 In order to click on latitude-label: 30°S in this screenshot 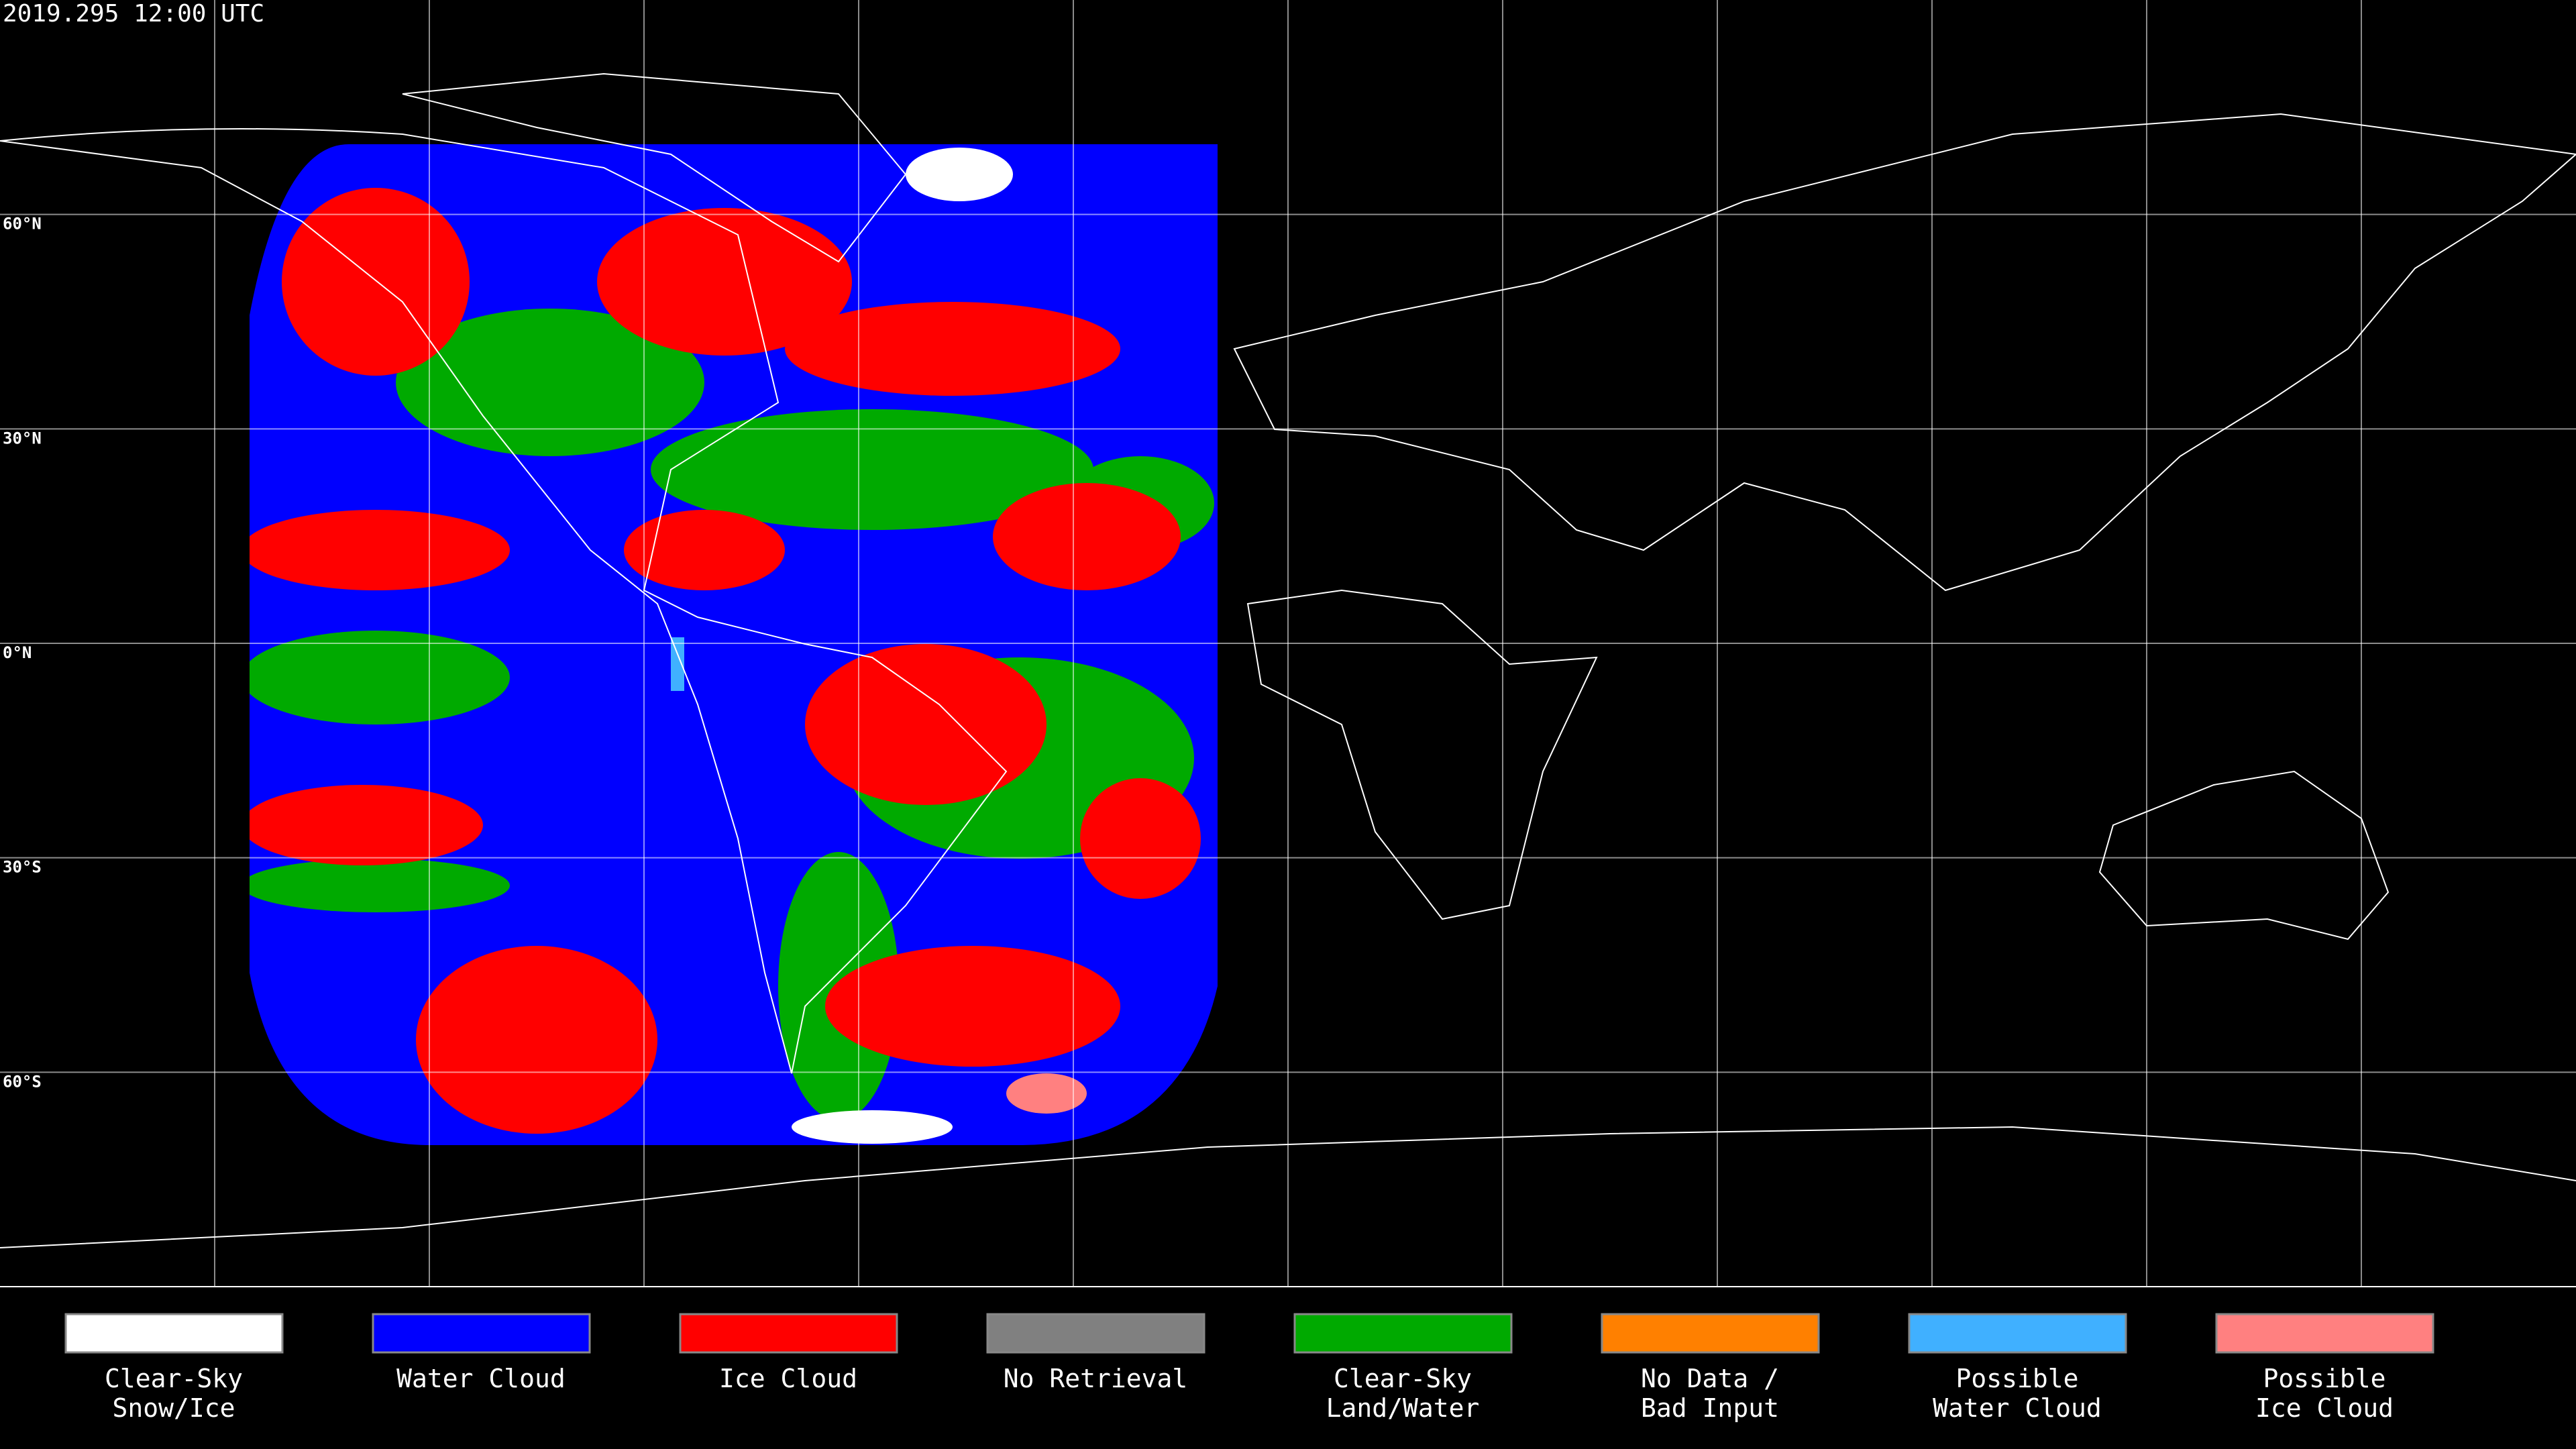, I will do `click(22, 867)`.